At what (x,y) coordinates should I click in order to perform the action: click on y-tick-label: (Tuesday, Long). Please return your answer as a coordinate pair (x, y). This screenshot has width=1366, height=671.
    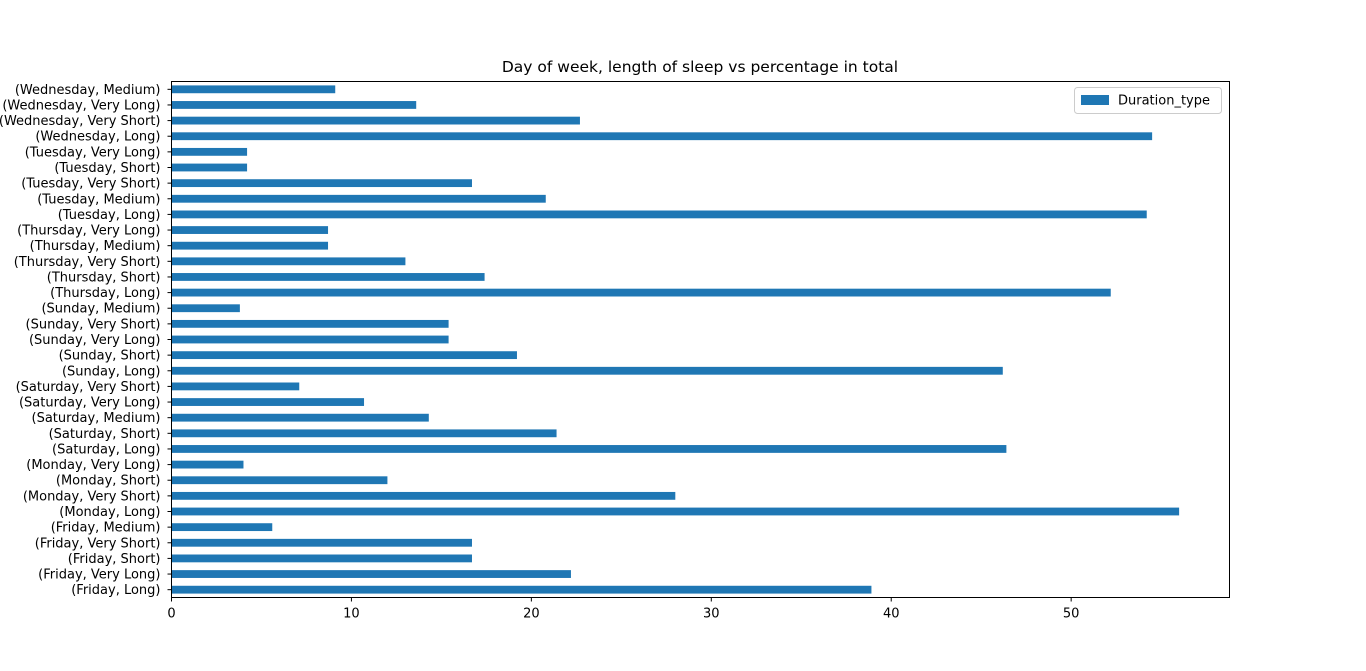
    Looking at the image, I should click on (109, 215).